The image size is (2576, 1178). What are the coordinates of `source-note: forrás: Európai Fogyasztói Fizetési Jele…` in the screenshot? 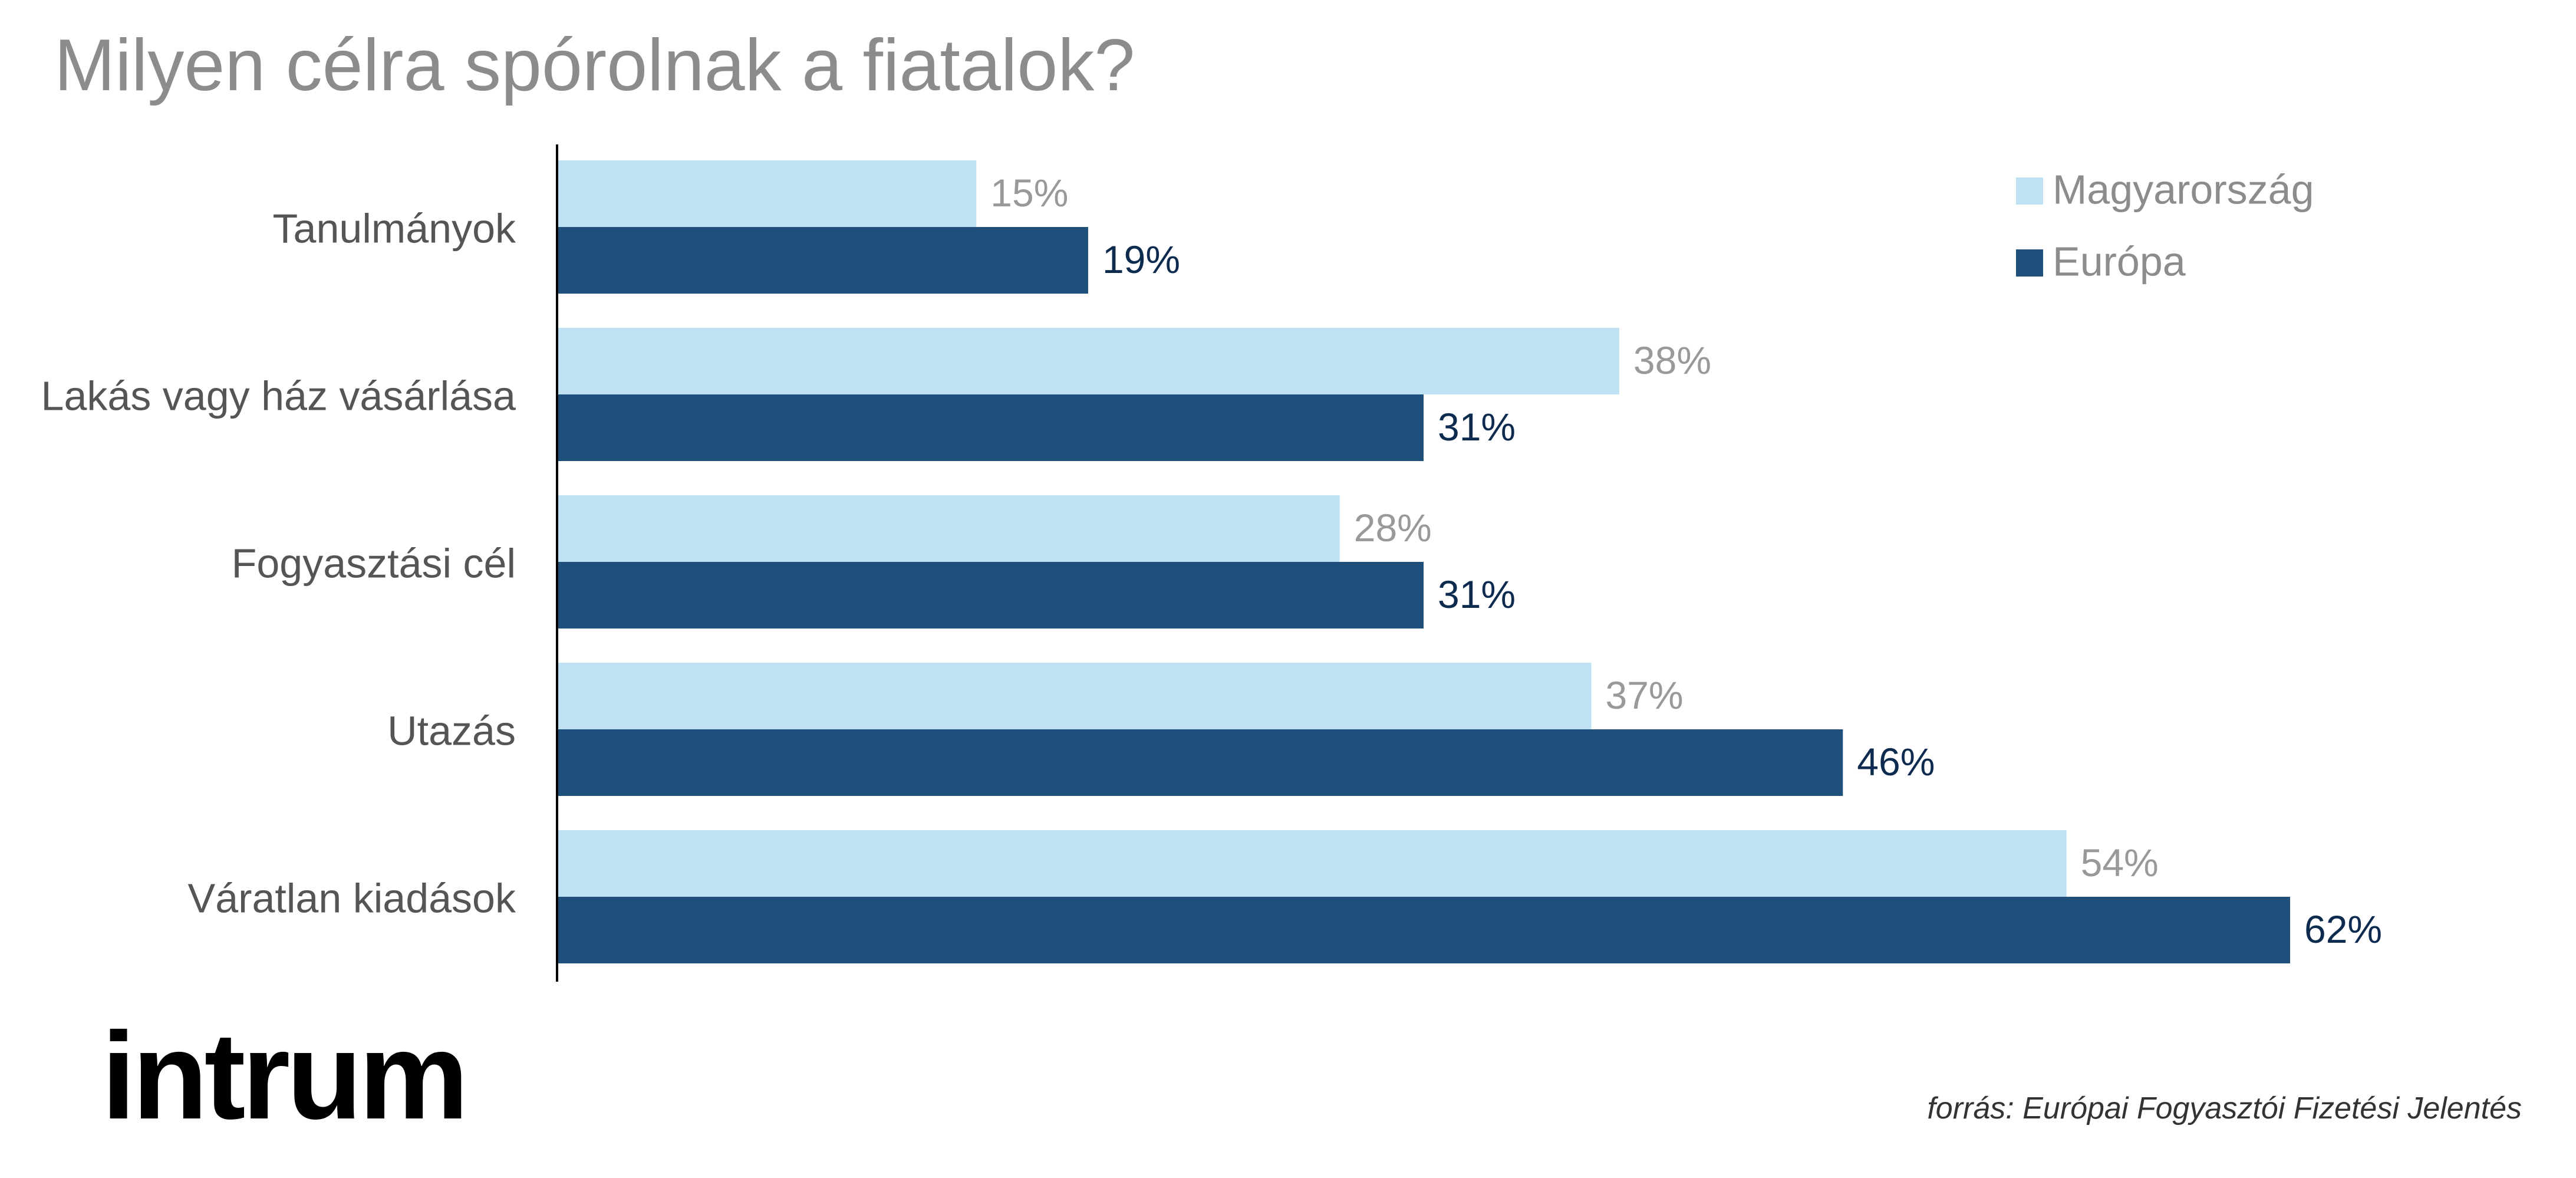 It's located at (2224, 1108).